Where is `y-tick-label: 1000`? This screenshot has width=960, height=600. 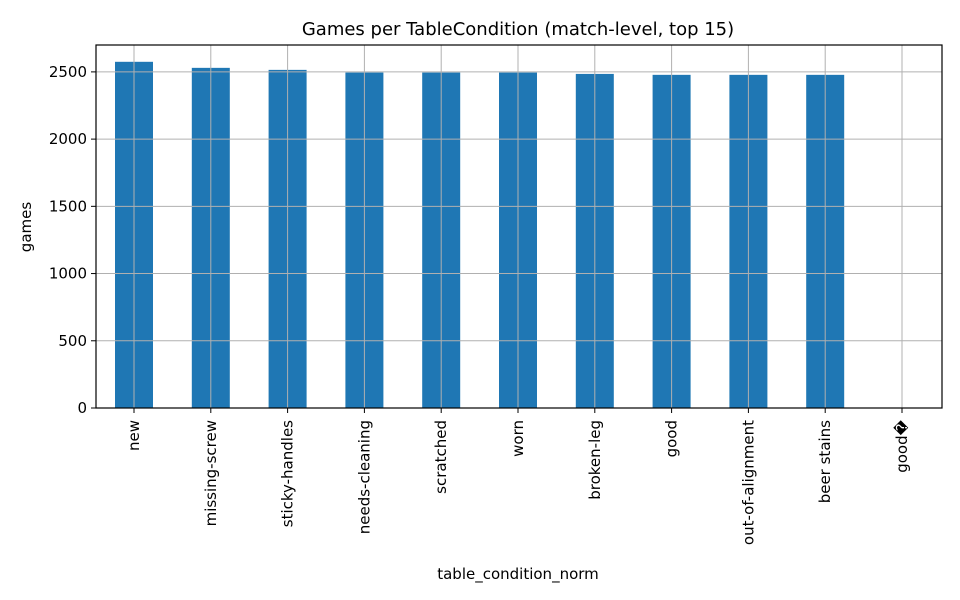 y-tick-label: 1000 is located at coordinates (68, 274).